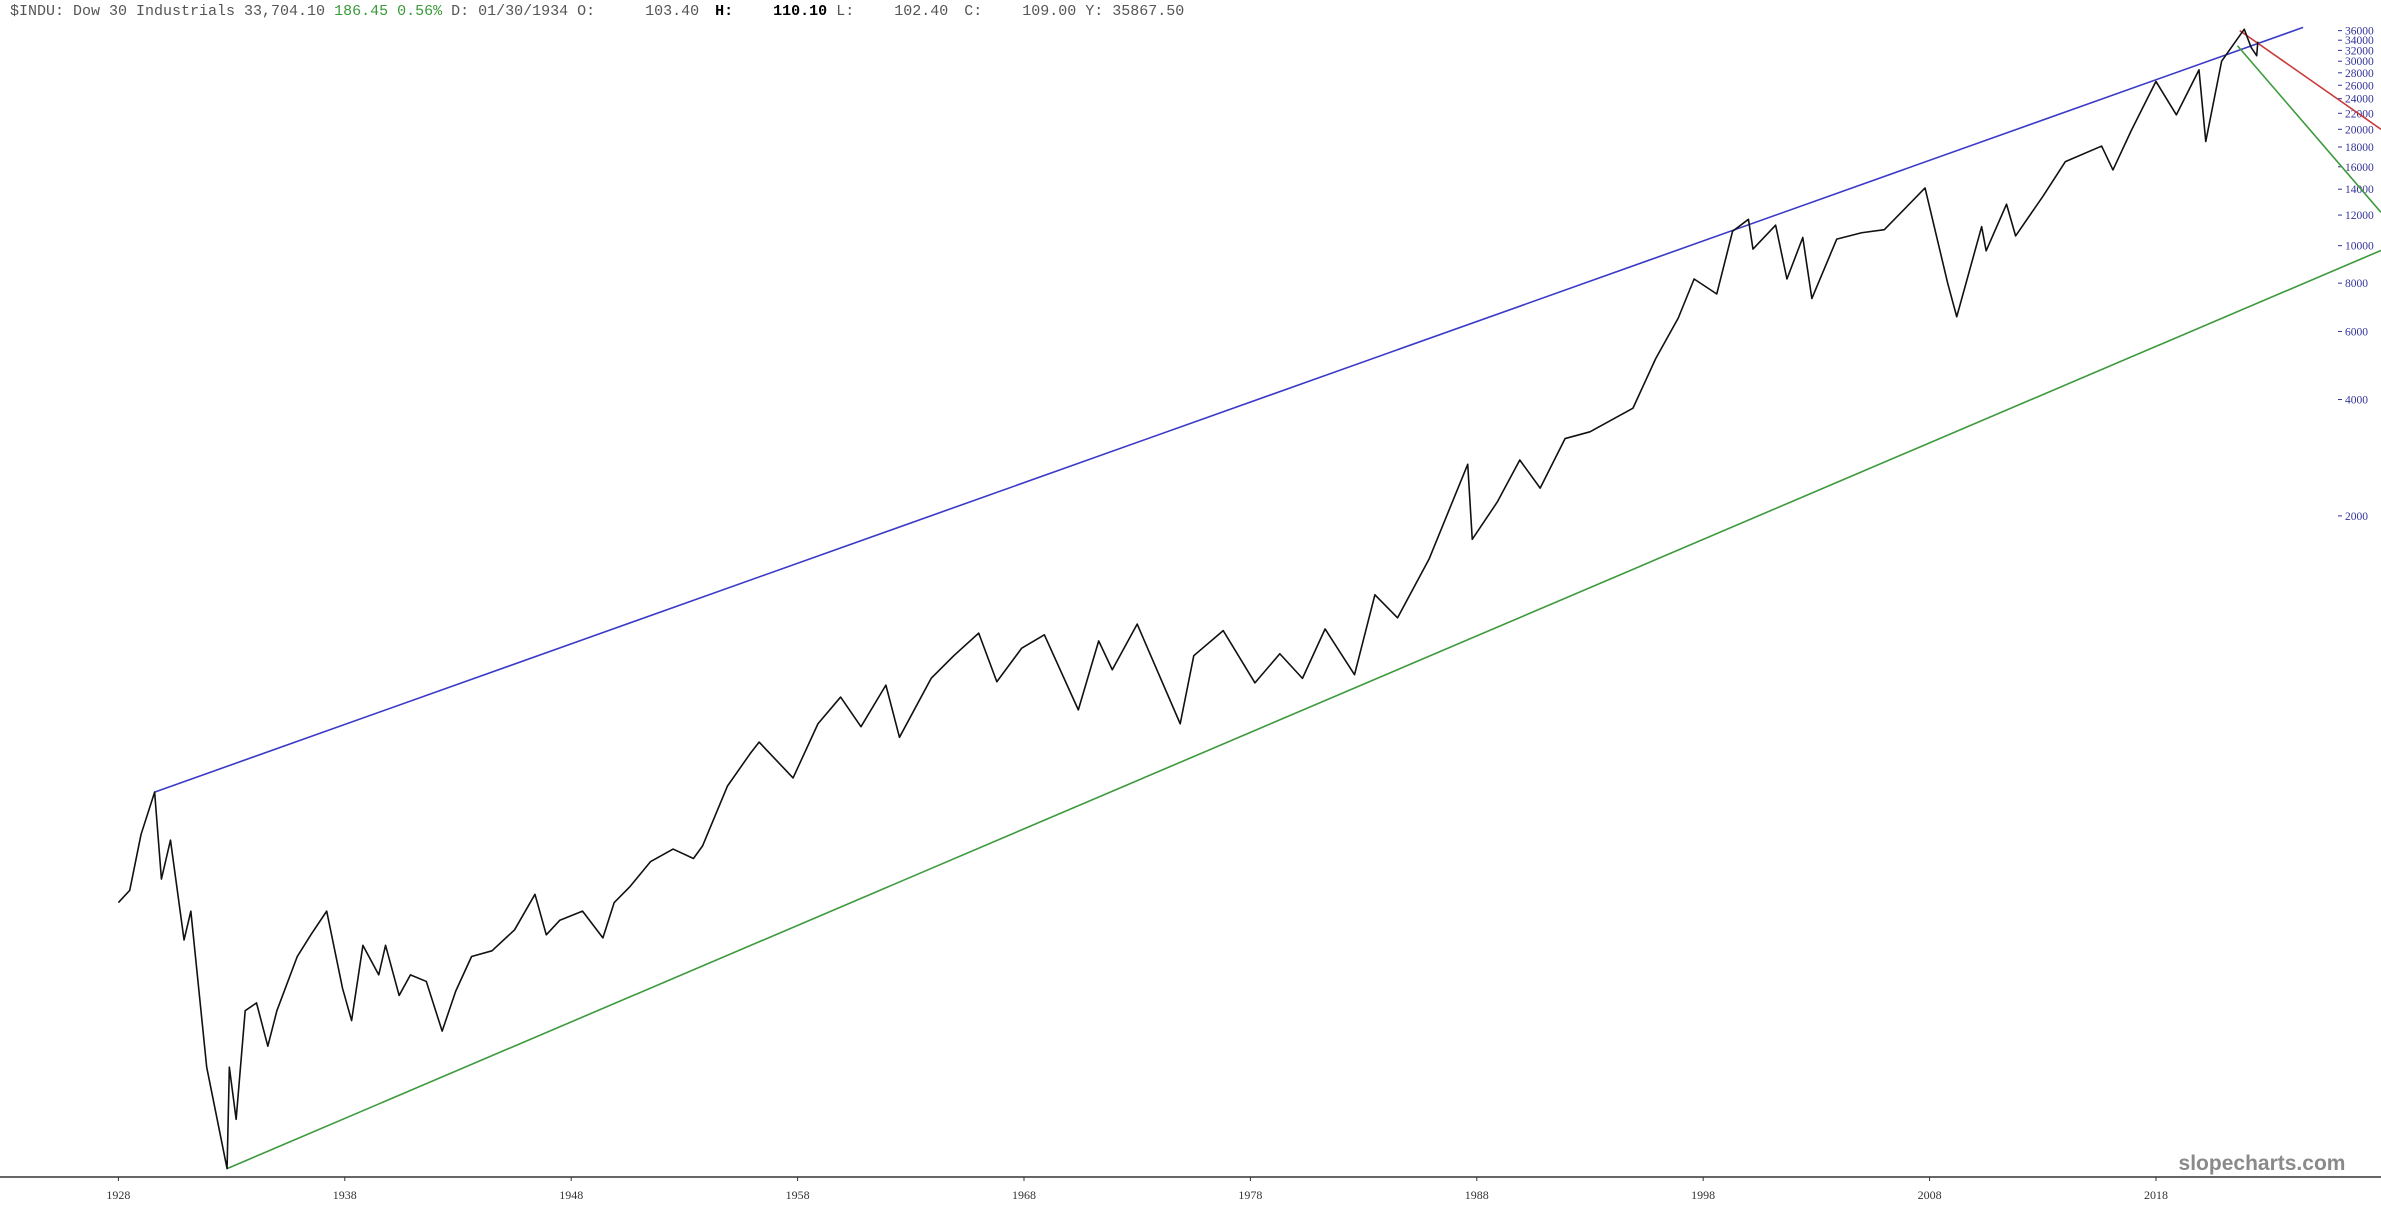  Describe the element at coordinates (672, 11) in the screenshot. I see `open: 103.40` at that location.